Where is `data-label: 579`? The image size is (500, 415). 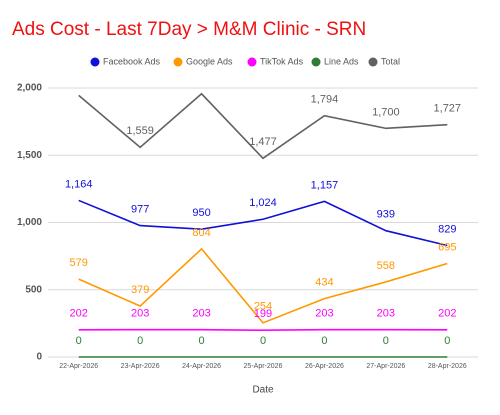 data-label: 579 is located at coordinates (79, 263).